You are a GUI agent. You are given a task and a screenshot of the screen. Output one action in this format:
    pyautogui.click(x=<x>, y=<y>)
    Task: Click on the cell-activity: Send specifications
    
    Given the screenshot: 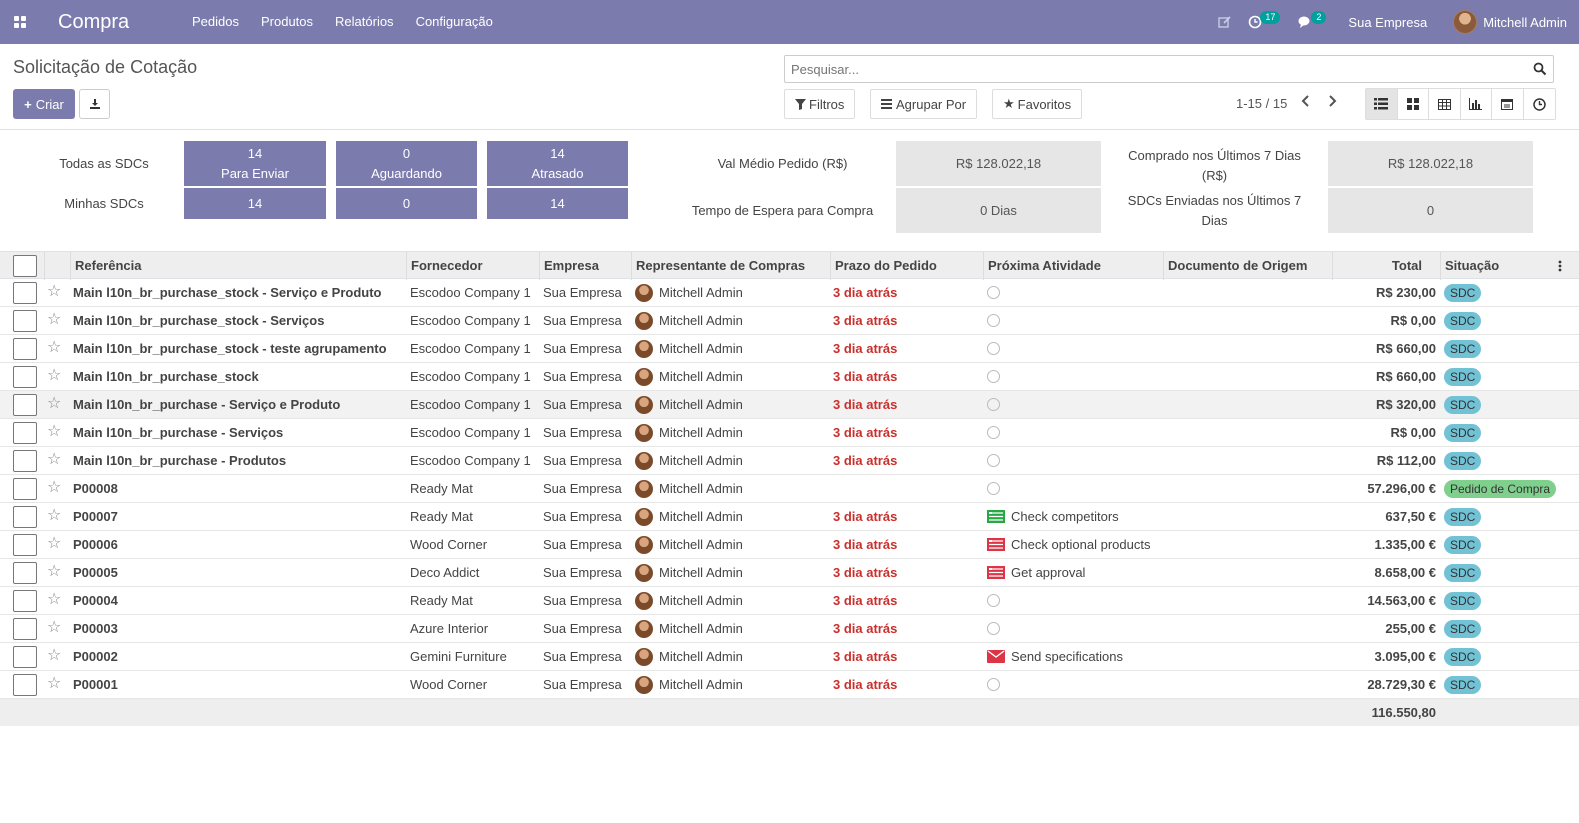 What is the action you would take?
    pyautogui.click(x=1075, y=657)
    